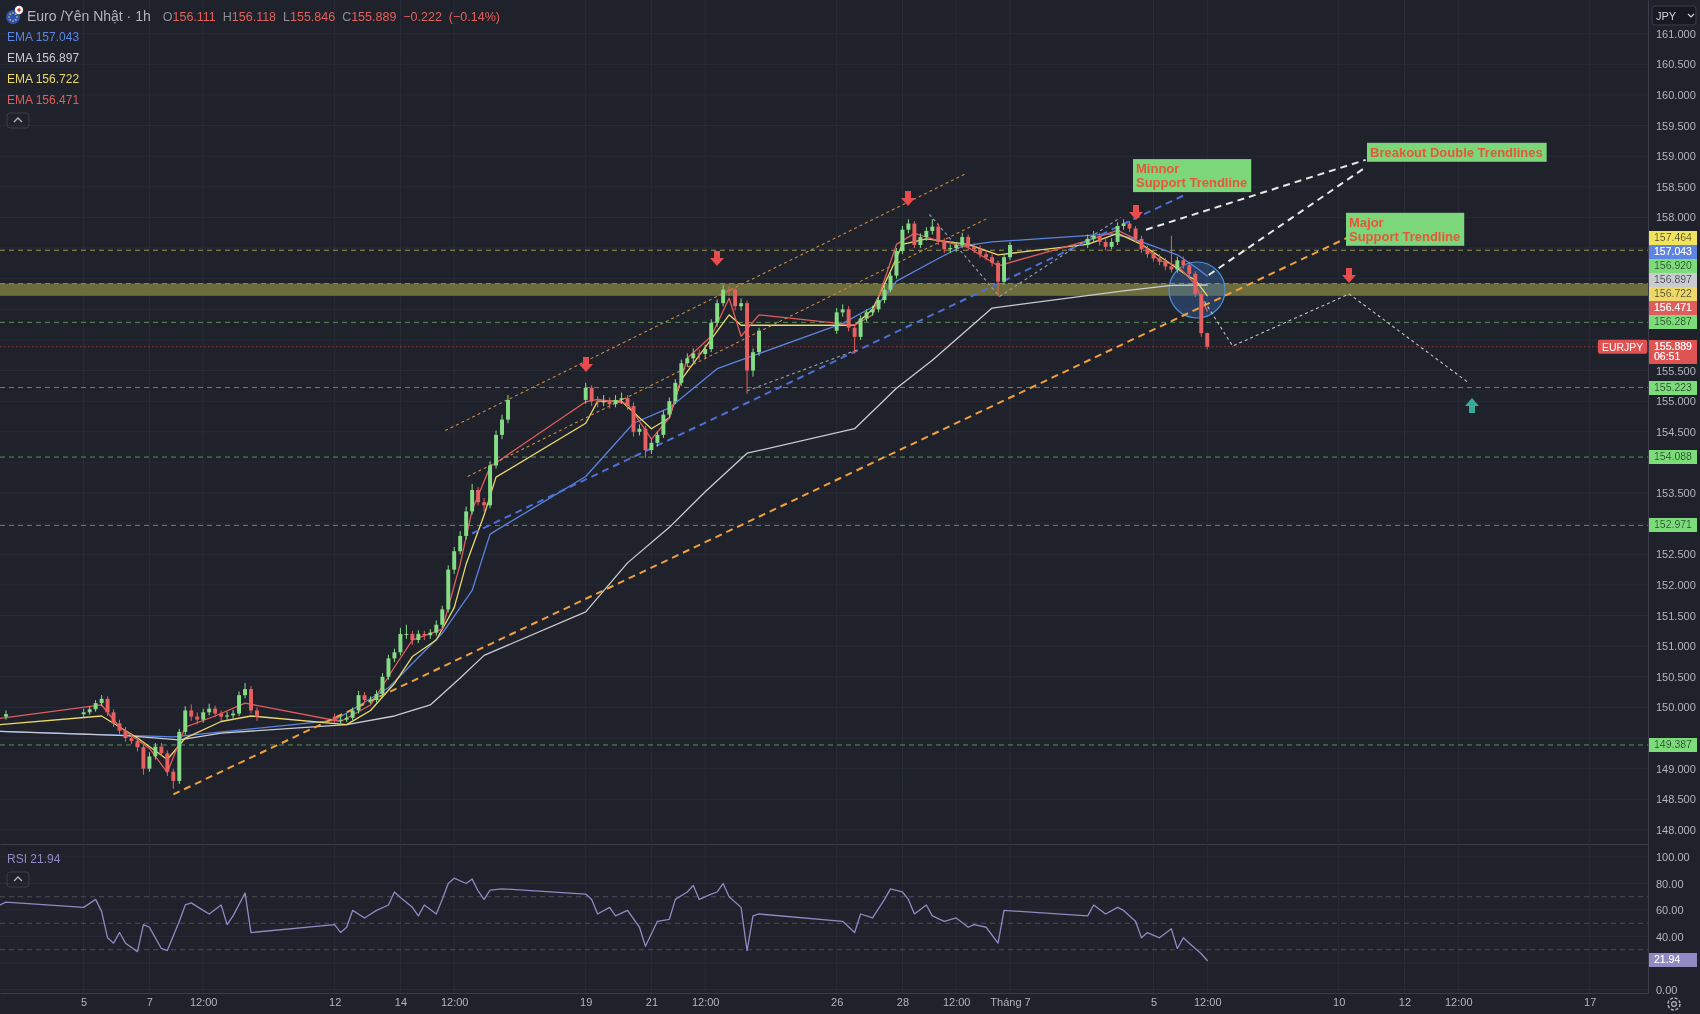  What do you see at coordinates (1676, 217) in the screenshot?
I see `y-tick-label: 158.000` at bounding box center [1676, 217].